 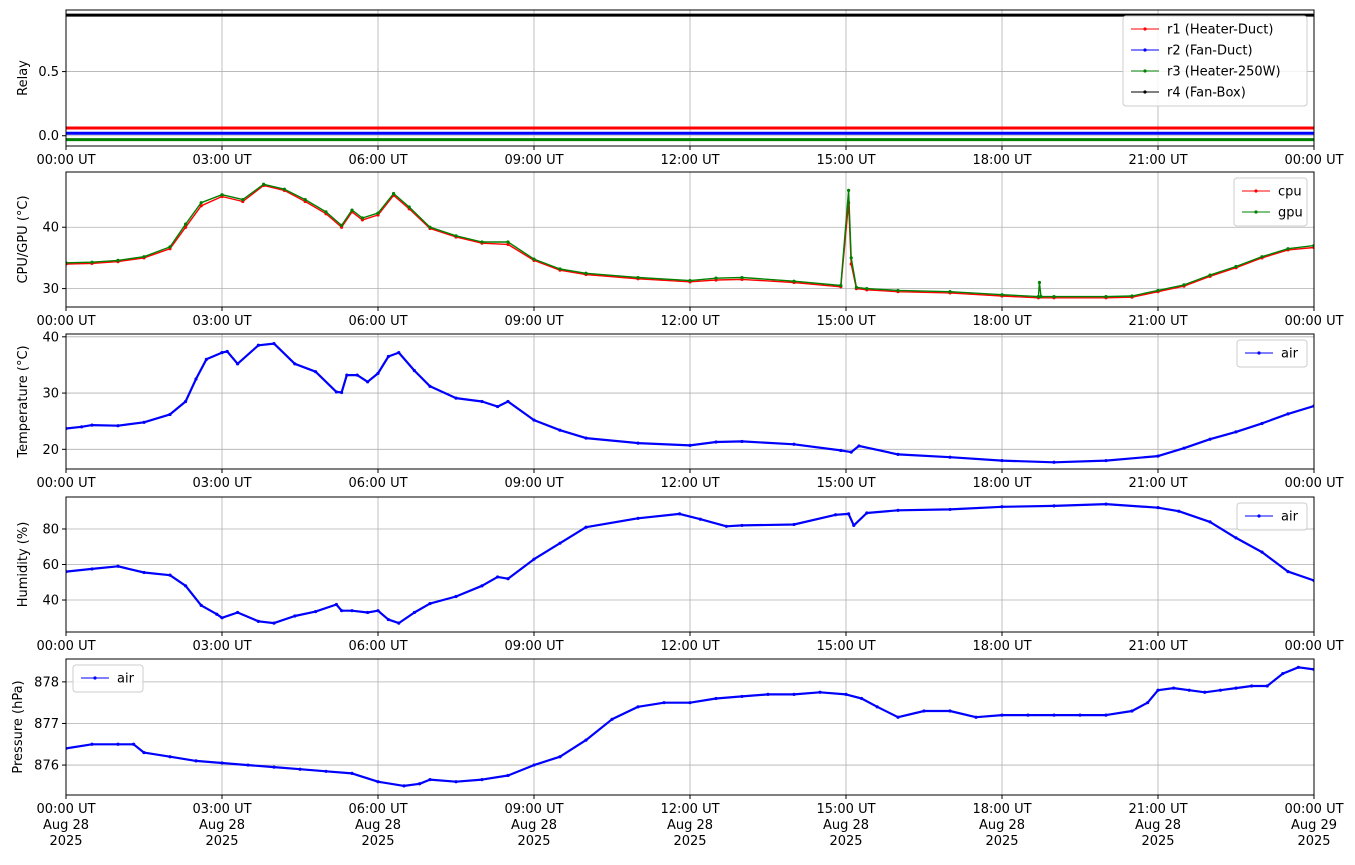 I want to click on legend-entry: r2 (Fan-Duct), so click(x=1210, y=51).